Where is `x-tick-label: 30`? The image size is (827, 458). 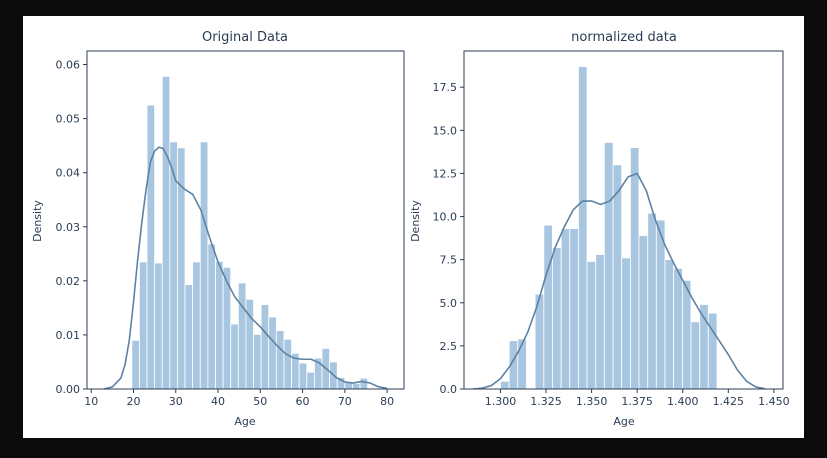 x-tick-label: 30 is located at coordinates (176, 401).